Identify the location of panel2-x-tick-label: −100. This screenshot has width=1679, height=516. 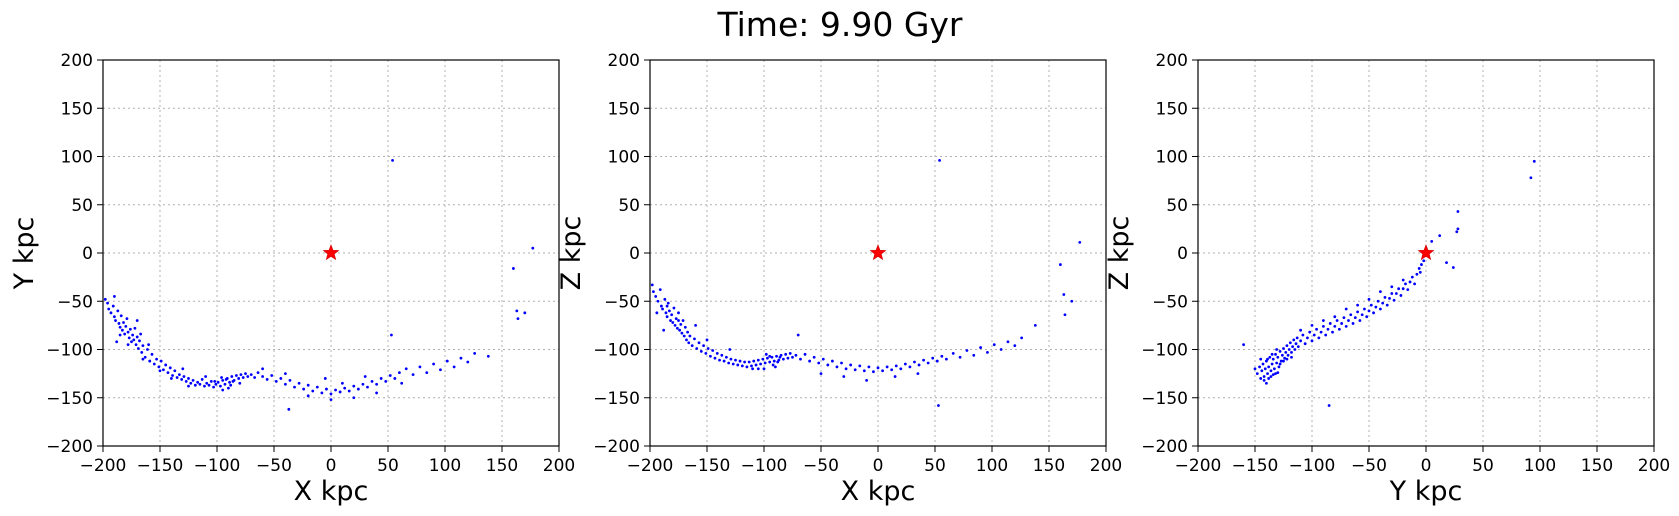
(764, 466).